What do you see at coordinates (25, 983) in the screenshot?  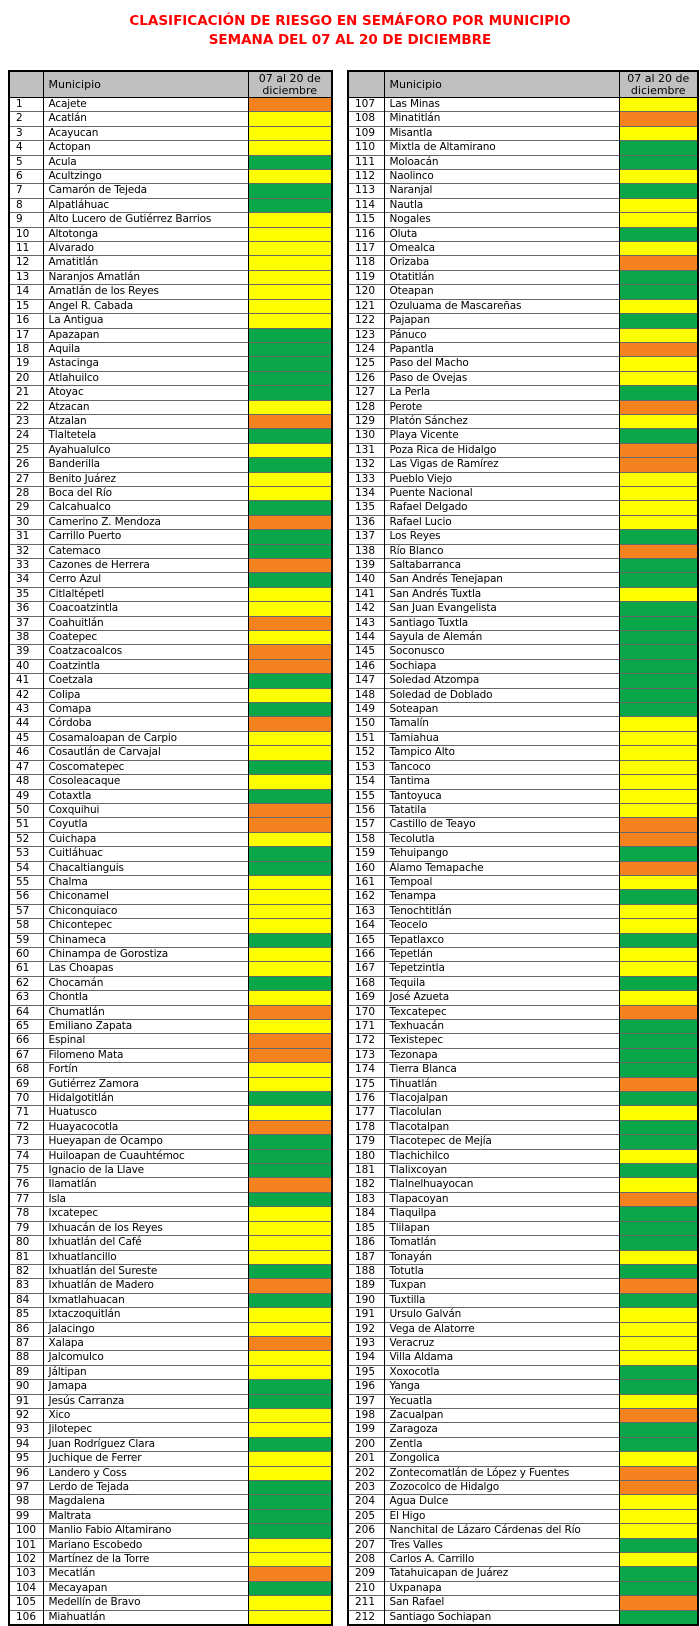 I see `row-number: 62` at bounding box center [25, 983].